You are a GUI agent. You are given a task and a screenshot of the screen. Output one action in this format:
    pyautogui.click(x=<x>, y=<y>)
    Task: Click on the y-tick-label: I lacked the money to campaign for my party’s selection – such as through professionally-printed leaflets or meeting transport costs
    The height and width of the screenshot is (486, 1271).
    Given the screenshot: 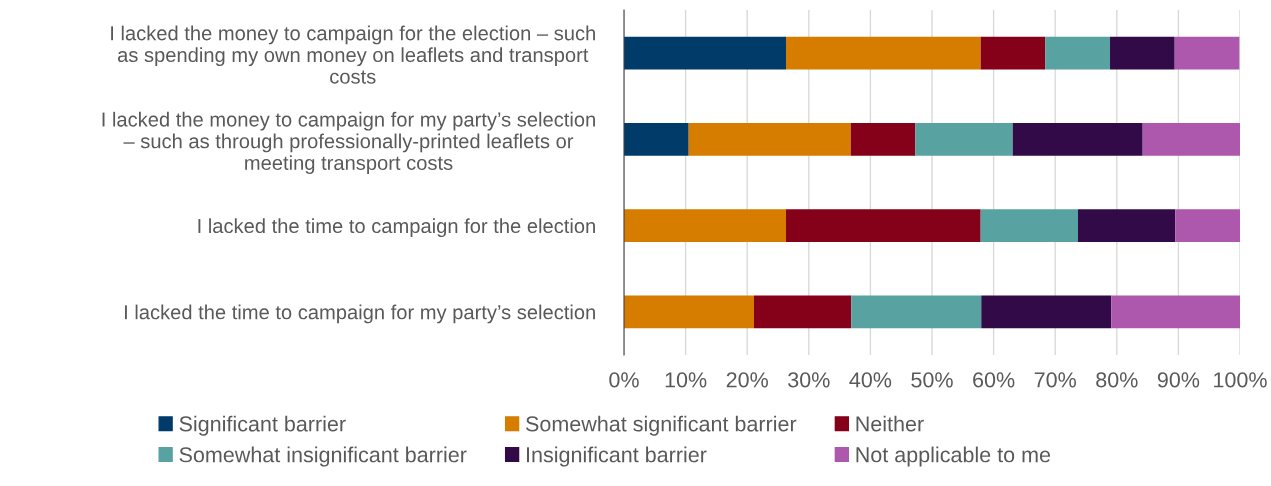 What is the action you would take?
    pyautogui.click(x=348, y=142)
    